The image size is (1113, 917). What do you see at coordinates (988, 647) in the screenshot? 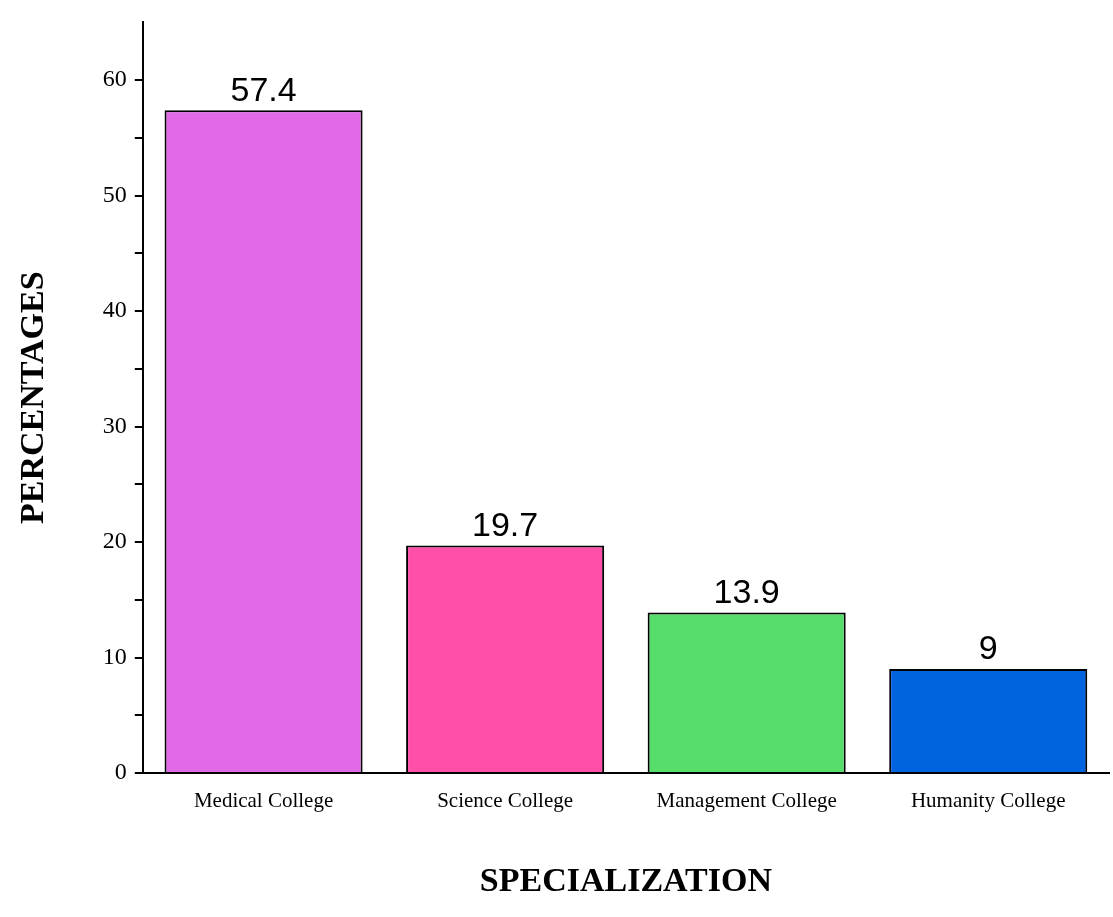
I see `data-label: 9` at bounding box center [988, 647].